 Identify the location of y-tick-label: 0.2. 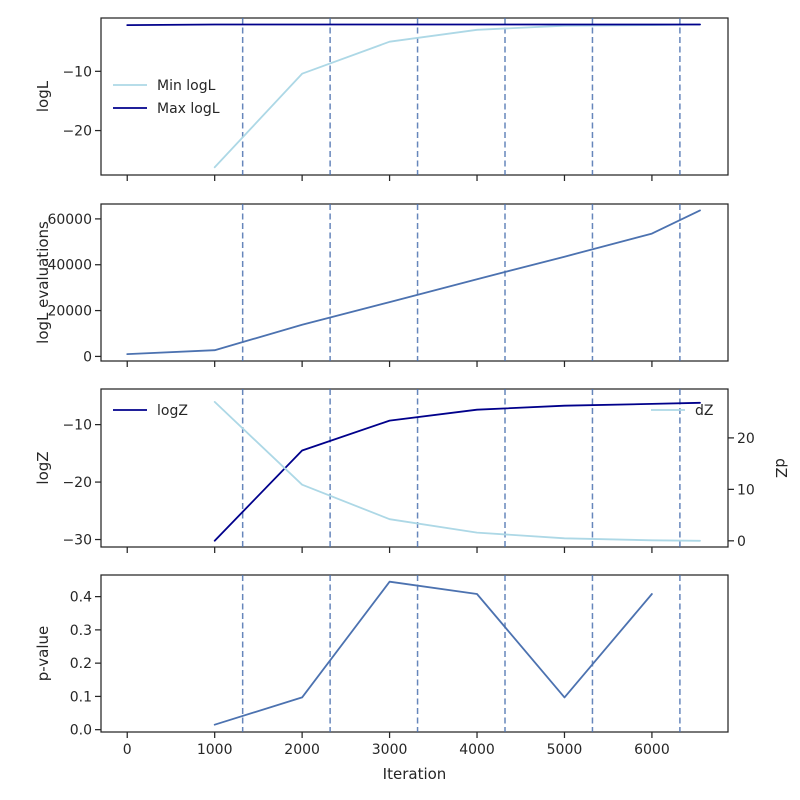
(81, 664).